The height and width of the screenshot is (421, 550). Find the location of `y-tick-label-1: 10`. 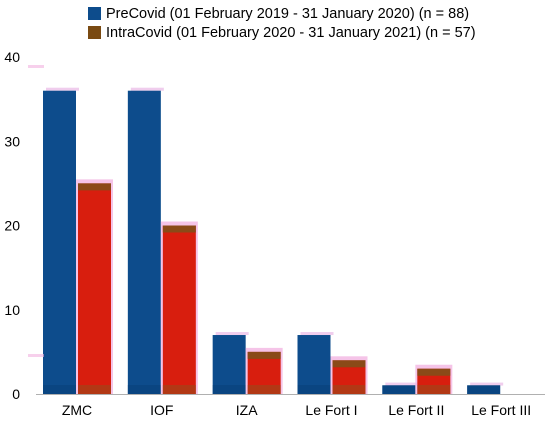

y-tick-label-1: 10 is located at coordinates (12, 310).